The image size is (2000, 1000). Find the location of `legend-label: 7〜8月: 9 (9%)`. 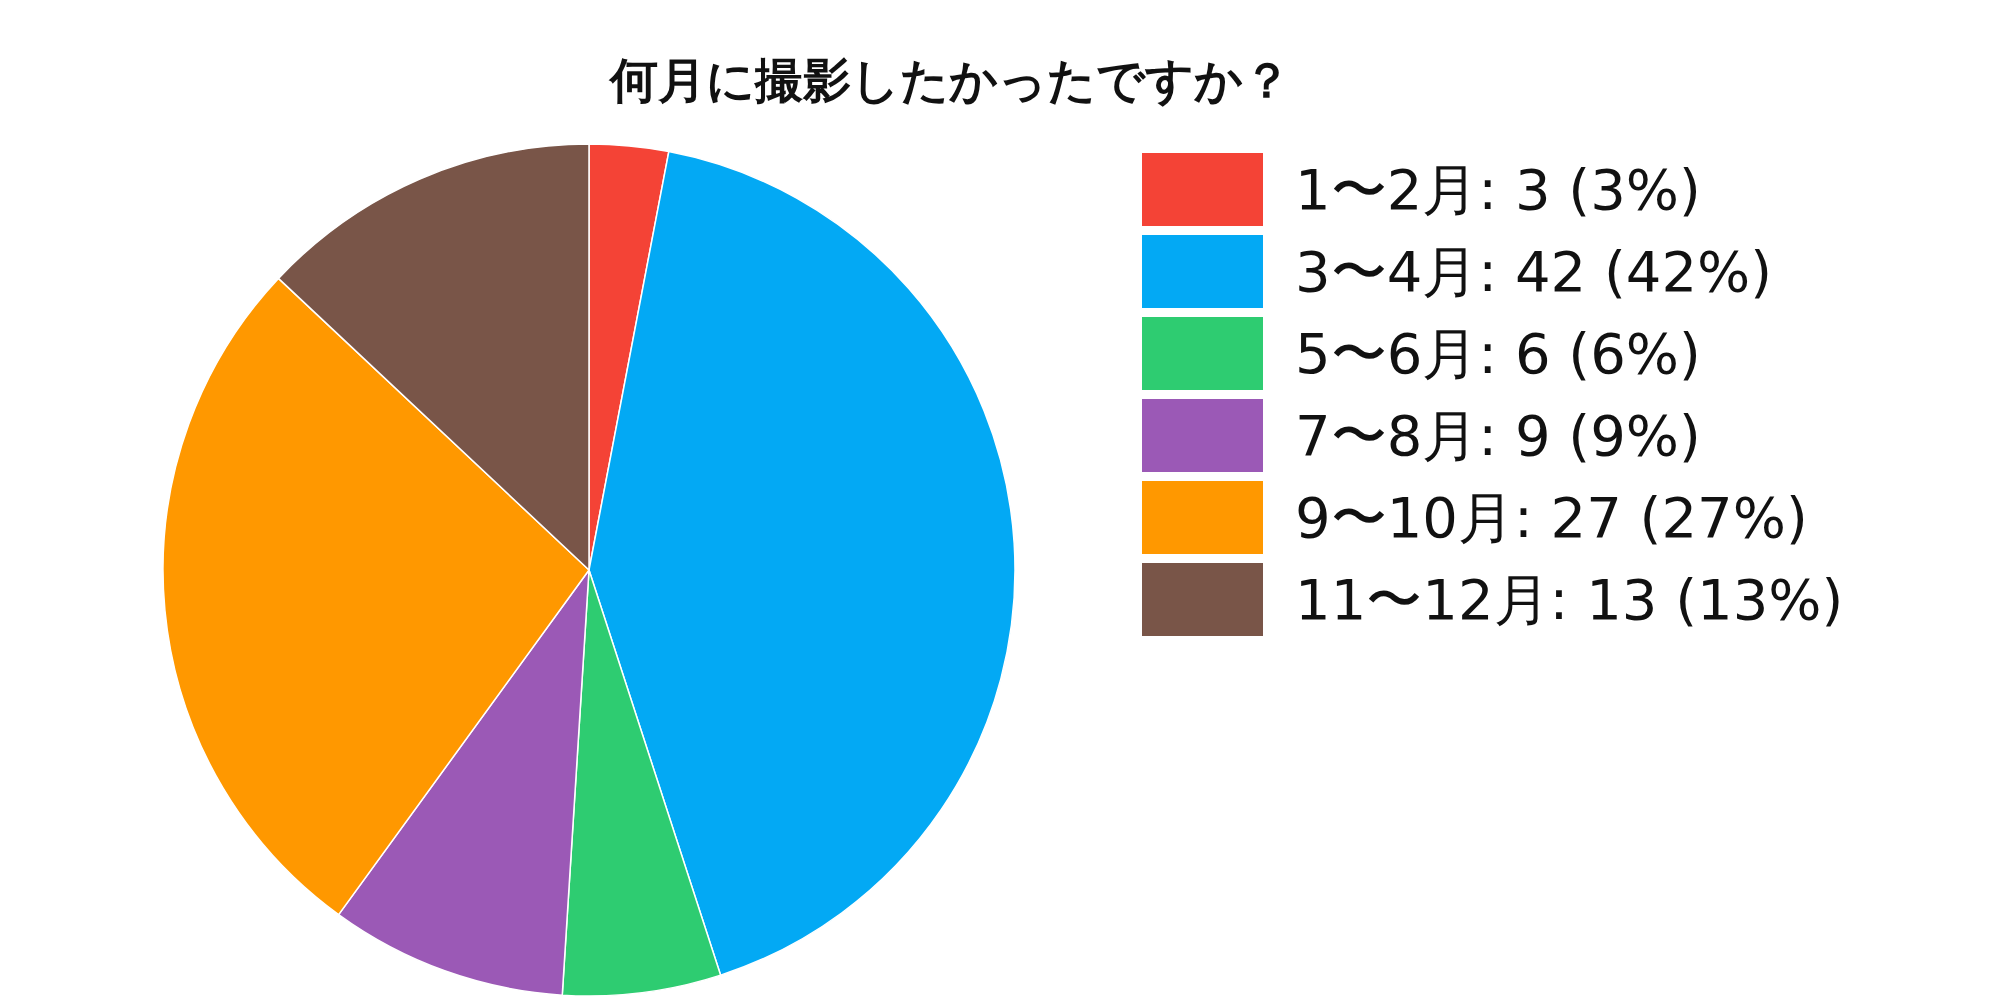

legend-label: 7〜8月: 9 (9%) is located at coordinates (1498, 435).